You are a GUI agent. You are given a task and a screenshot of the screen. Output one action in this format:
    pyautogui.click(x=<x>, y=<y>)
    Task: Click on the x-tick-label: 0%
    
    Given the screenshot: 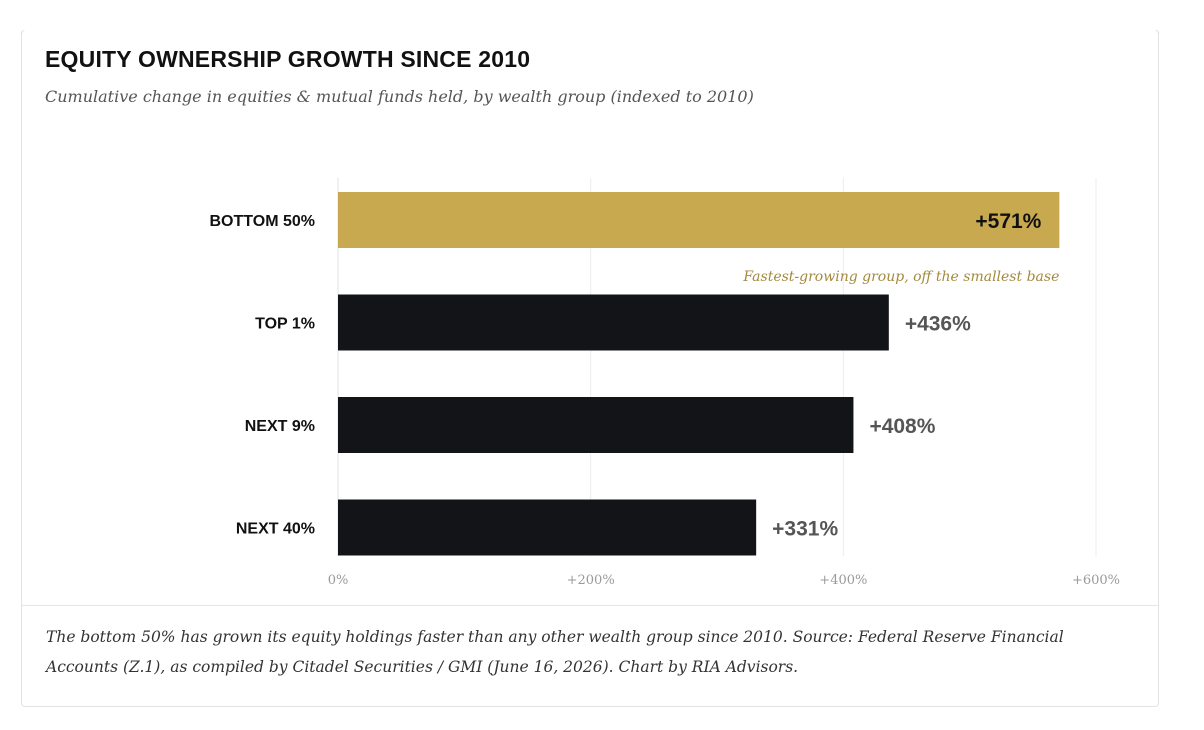 What is the action you would take?
    pyautogui.click(x=338, y=580)
    